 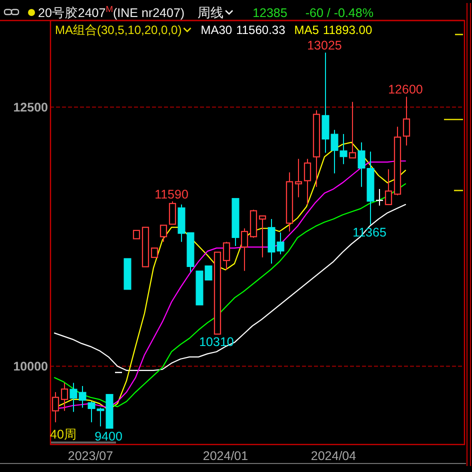 I want to click on annotation: 10310, so click(x=216, y=342).